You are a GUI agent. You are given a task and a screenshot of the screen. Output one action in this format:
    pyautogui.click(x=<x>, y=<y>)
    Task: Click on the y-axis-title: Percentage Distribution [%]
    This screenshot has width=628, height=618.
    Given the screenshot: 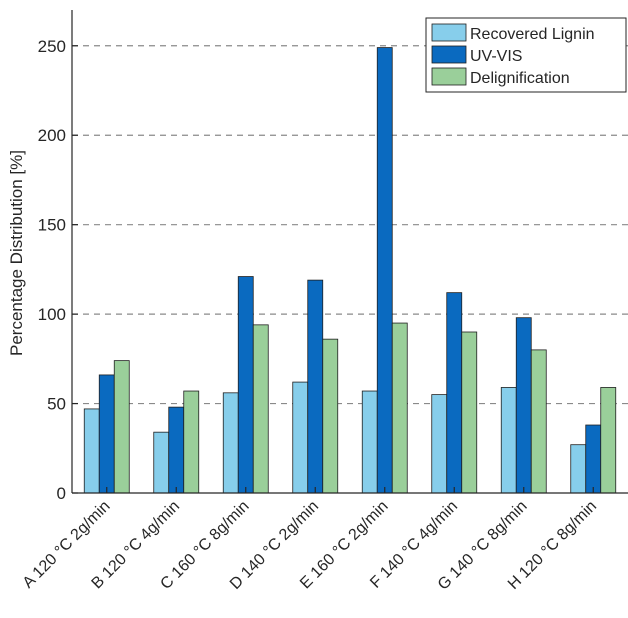 What is the action you would take?
    pyautogui.click(x=16, y=253)
    